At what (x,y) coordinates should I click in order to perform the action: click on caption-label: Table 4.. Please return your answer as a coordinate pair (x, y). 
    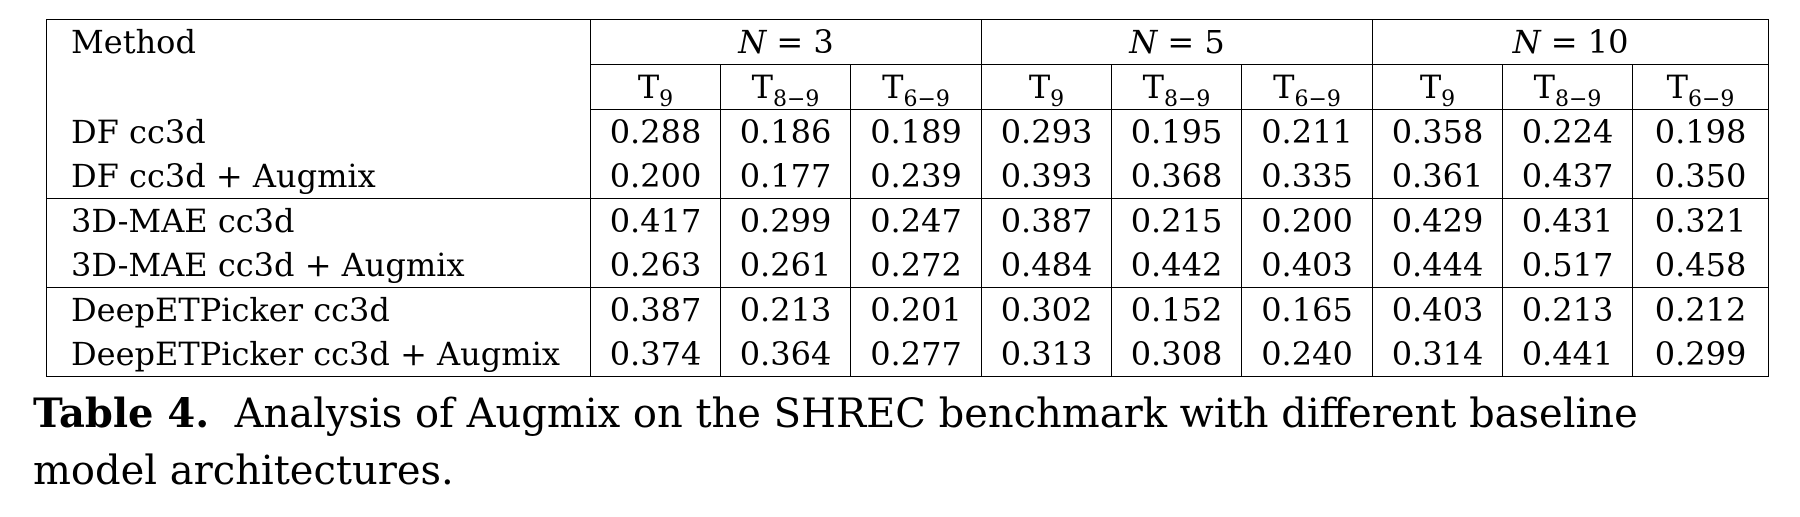
    Looking at the image, I should click on (121, 413).